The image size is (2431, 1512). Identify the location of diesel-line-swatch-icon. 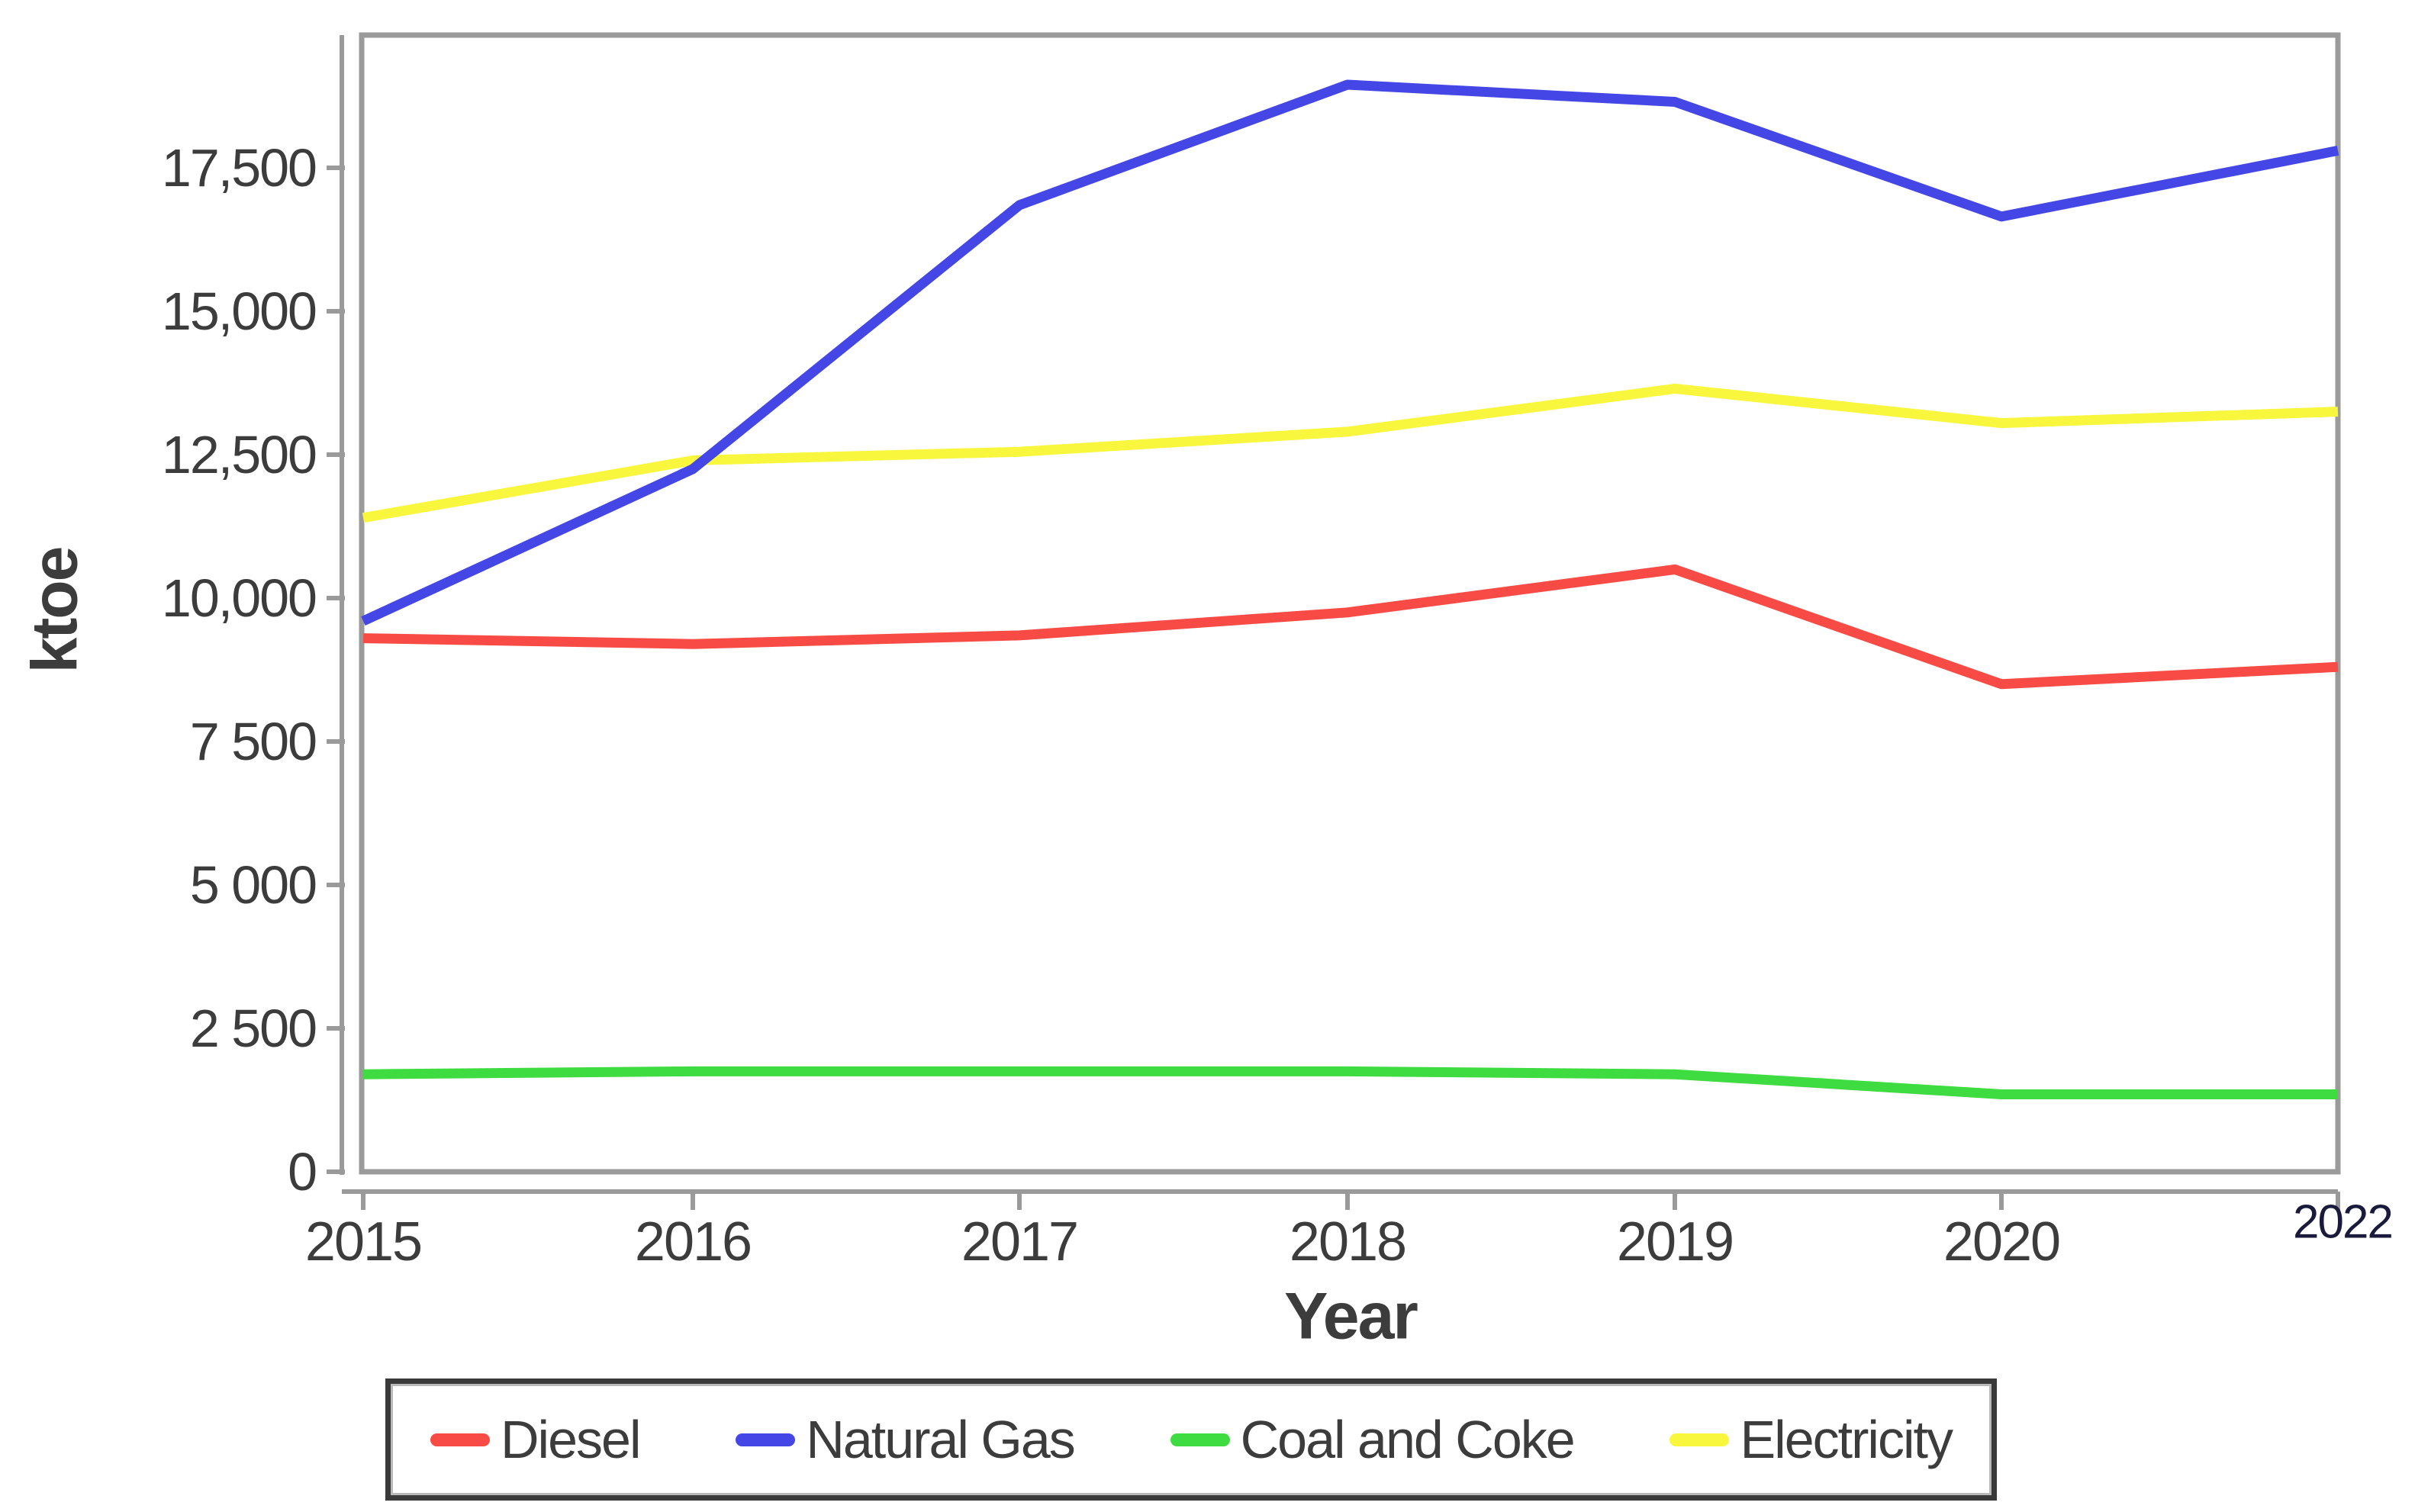
(460, 1440).